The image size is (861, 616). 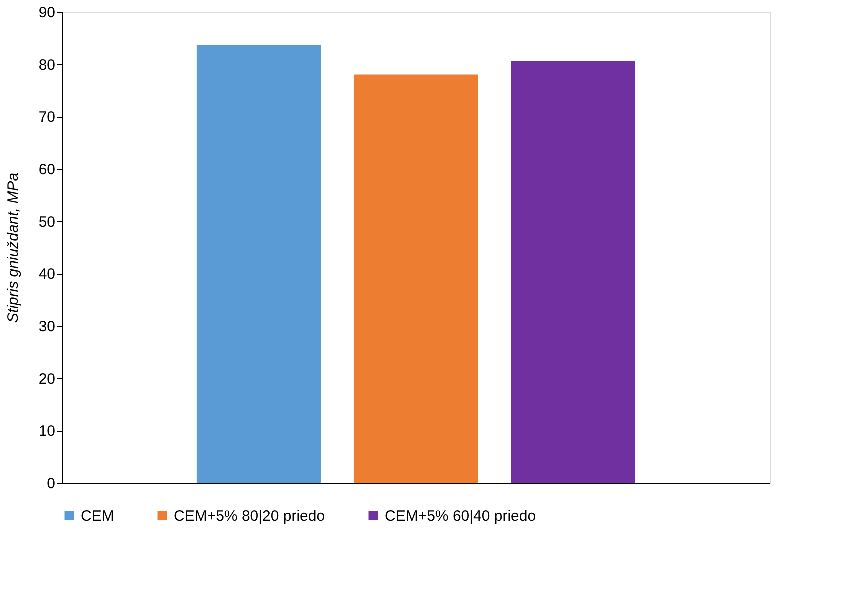 I want to click on y-axis-title: Stipris gniuždant, MPa, so click(x=13, y=248).